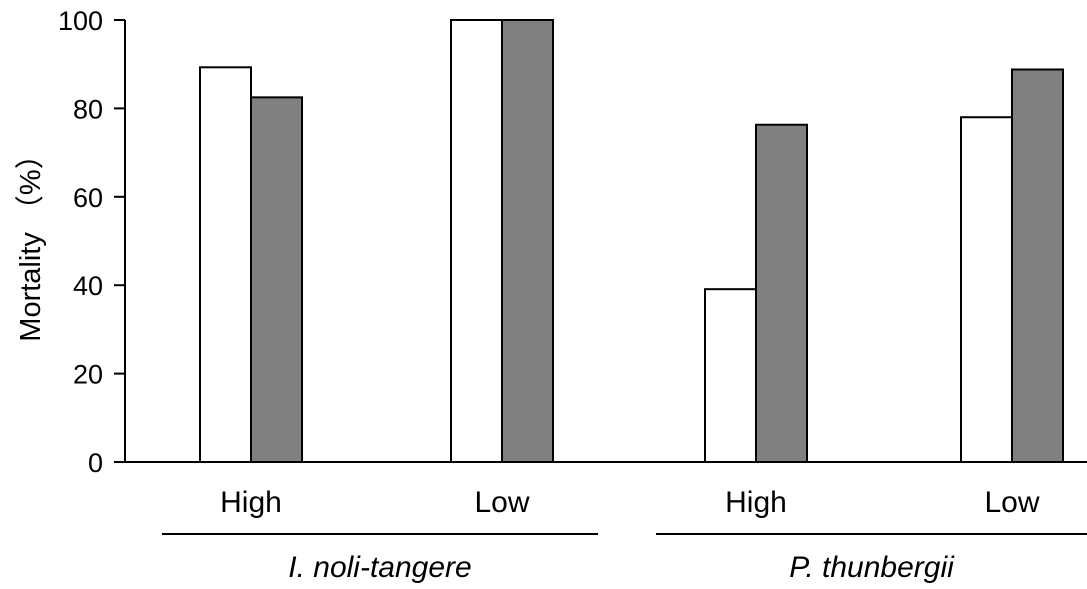 The image size is (1087, 589). I want to click on y-tick-label: 100, so click(80, 21).